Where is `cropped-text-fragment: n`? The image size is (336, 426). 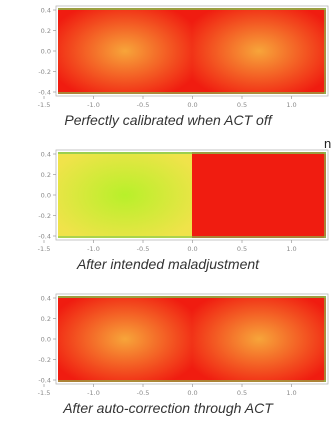 cropped-text-fragment: n is located at coordinates (328, 143).